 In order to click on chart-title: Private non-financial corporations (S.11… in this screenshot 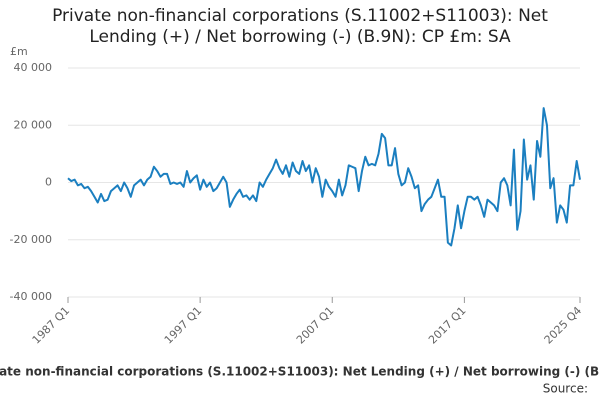, I will do `click(300, 26)`.